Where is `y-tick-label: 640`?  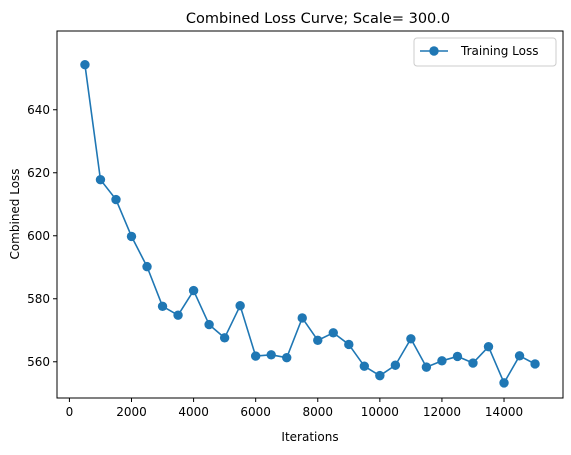 y-tick-label: 640 is located at coordinates (38, 110).